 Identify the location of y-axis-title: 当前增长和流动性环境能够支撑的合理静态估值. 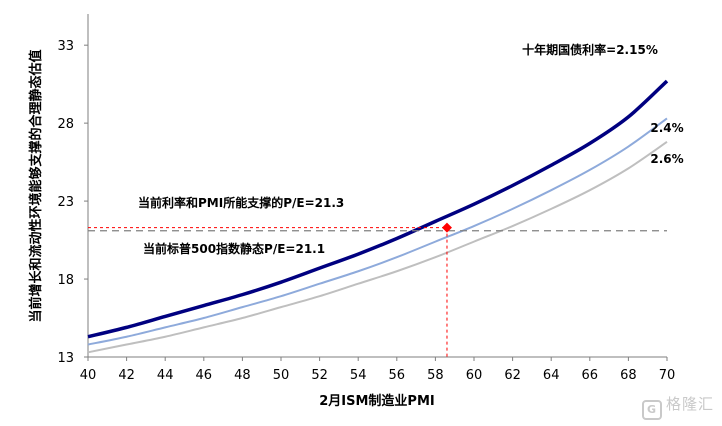
(36, 185).